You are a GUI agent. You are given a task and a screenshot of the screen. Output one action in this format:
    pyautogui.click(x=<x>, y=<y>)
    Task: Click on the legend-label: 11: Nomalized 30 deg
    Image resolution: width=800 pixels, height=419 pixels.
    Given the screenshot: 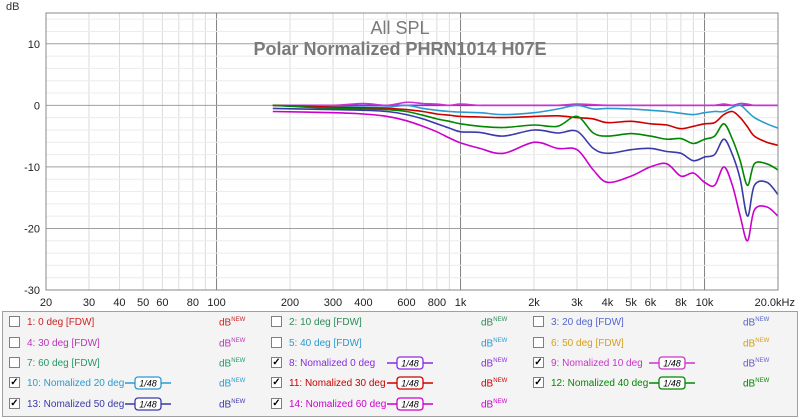 What is the action you would take?
    pyautogui.click(x=337, y=383)
    